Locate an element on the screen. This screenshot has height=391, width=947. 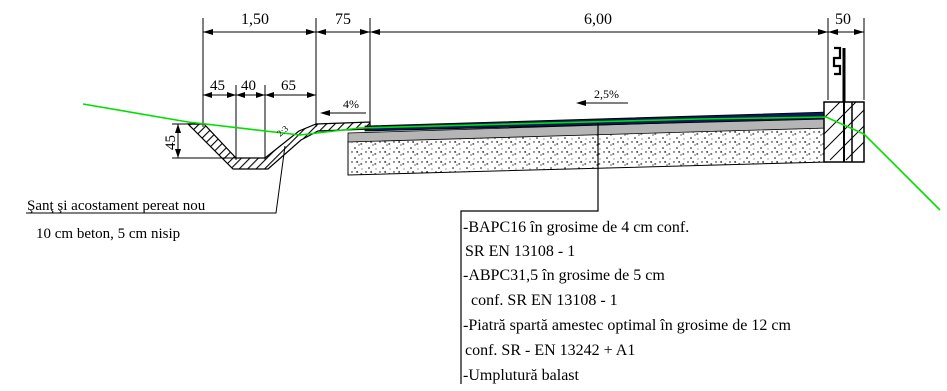
dim-ditch-width: 1,50 is located at coordinates (255, 19).